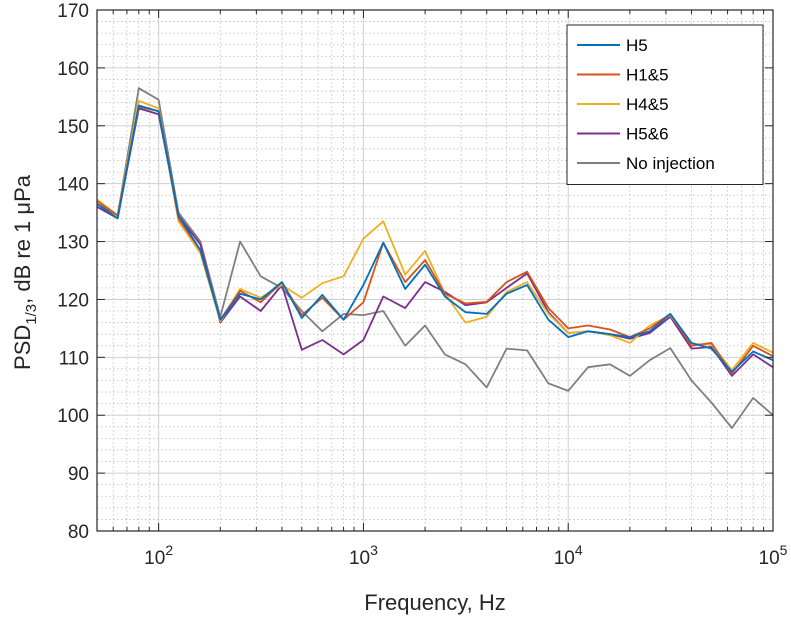  Describe the element at coordinates (73, 11) in the screenshot. I see `y-tick-label: 170` at that location.